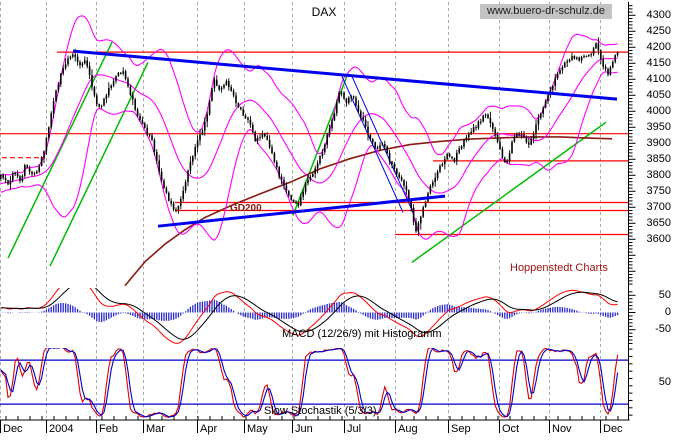  Describe the element at coordinates (658, 30) in the screenshot. I see `price-axis-label: 4250` at that location.